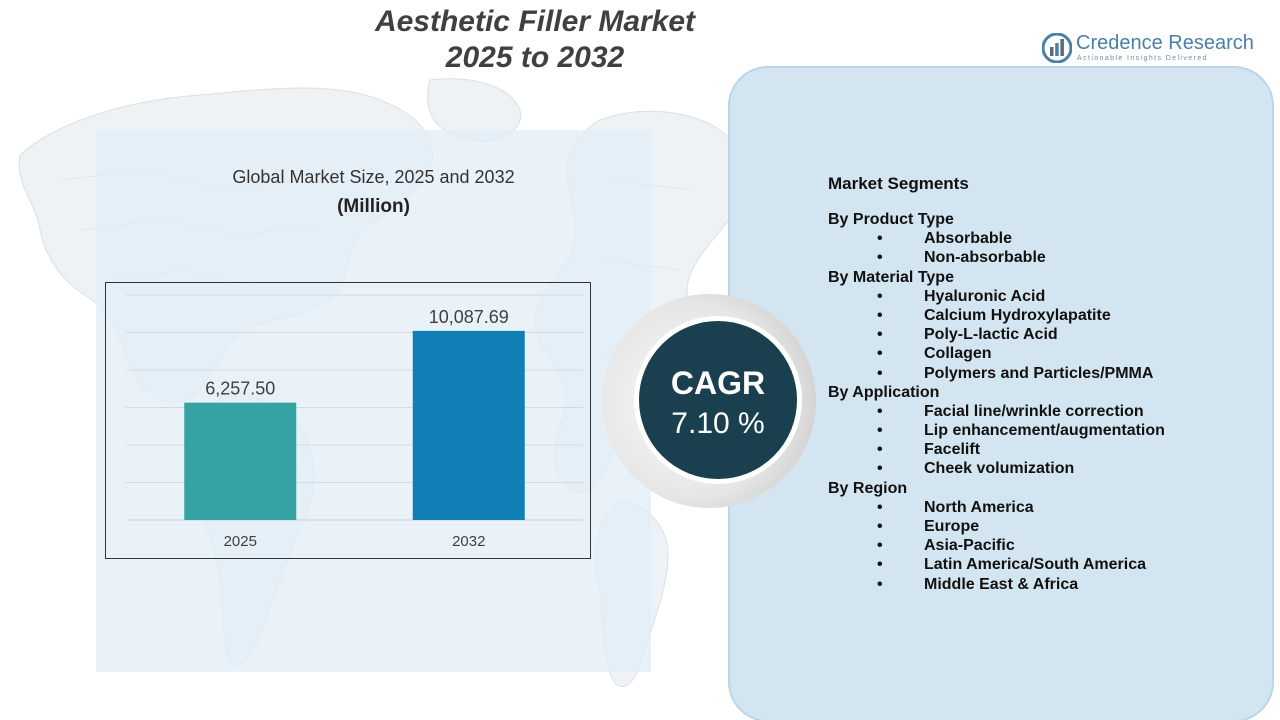 This screenshot has width=1280, height=720. Describe the element at coordinates (240, 389) in the screenshot. I see `data-label: 6,257.50` at that location.